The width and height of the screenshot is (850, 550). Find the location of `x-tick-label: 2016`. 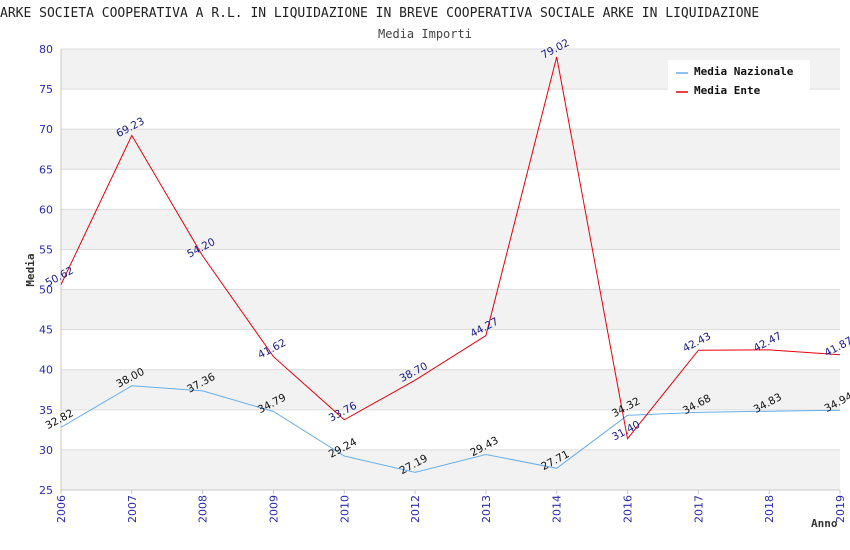

x-tick-label: 2016 is located at coordinates (628, 509).